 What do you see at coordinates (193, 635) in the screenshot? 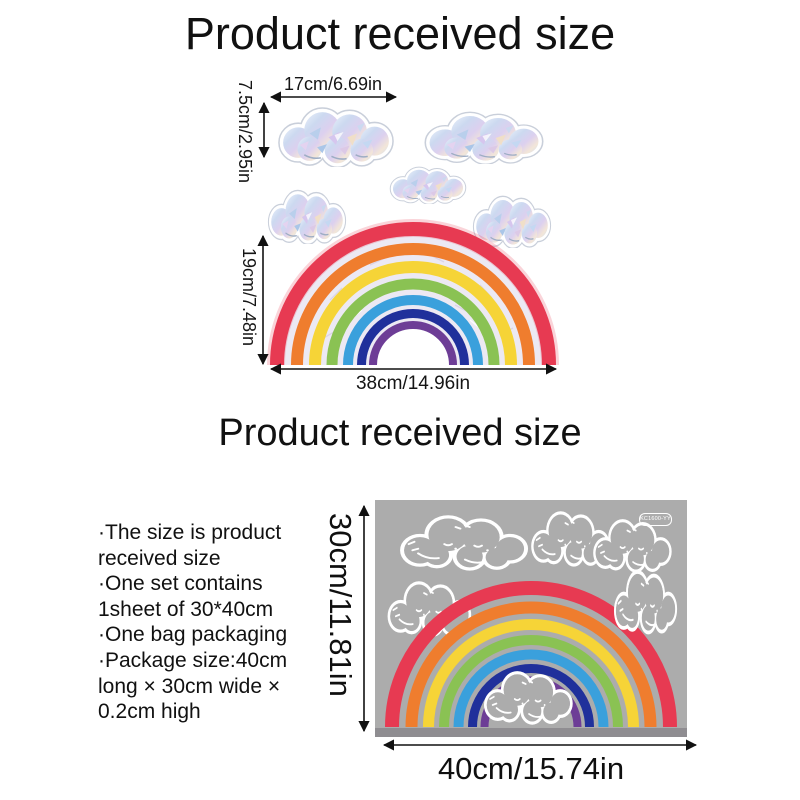
I see `list-item: ·One bag packaging` at bounding box center [193, 635].